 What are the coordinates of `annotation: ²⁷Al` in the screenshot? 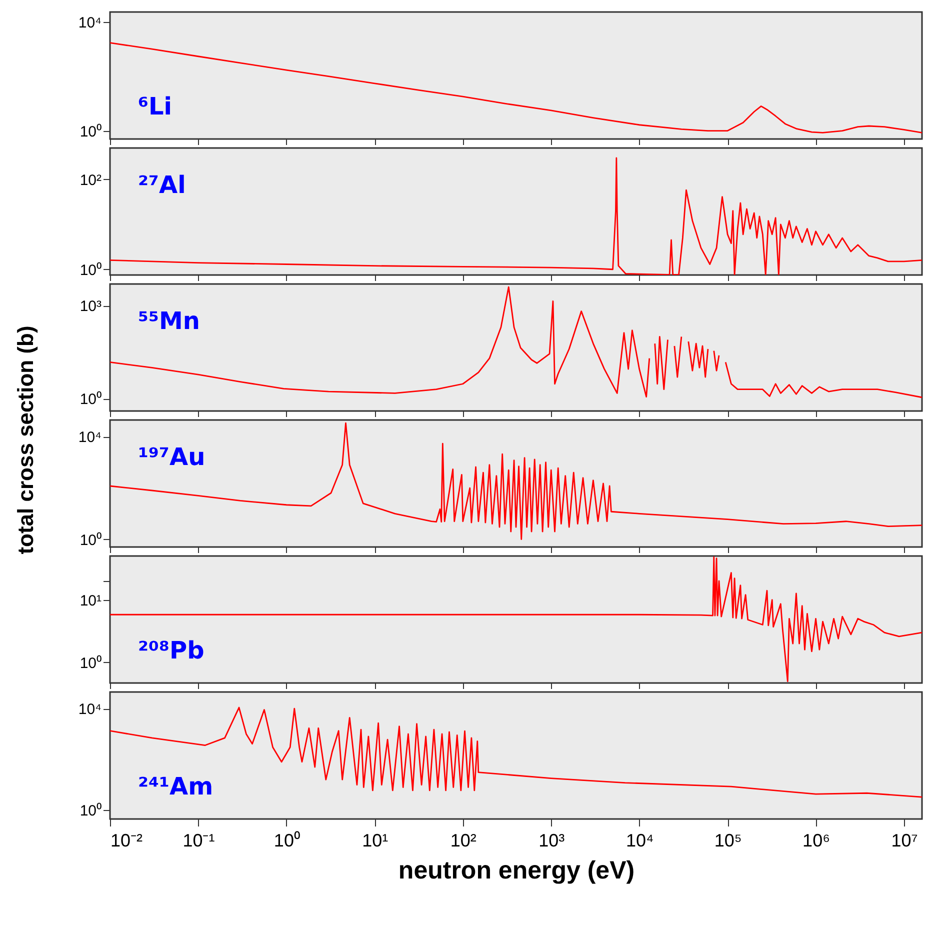 It's located at (162, 185).